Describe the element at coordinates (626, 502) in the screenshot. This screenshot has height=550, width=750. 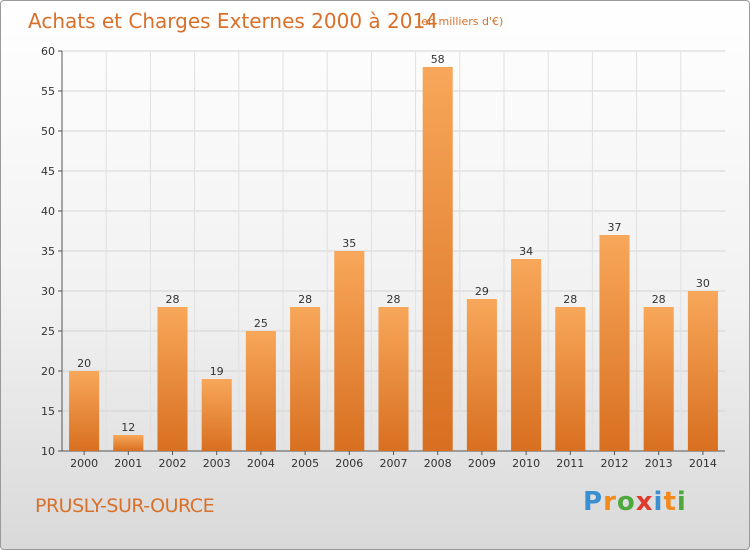
I see `logo-letter: o` at that location.